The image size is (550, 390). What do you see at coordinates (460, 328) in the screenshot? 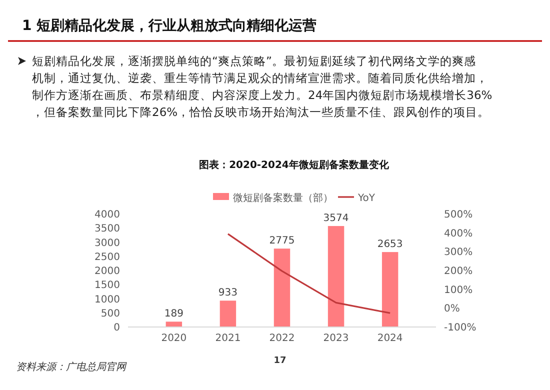
I see `y2-tick-label: -100%` at bounding box center [460, 328].